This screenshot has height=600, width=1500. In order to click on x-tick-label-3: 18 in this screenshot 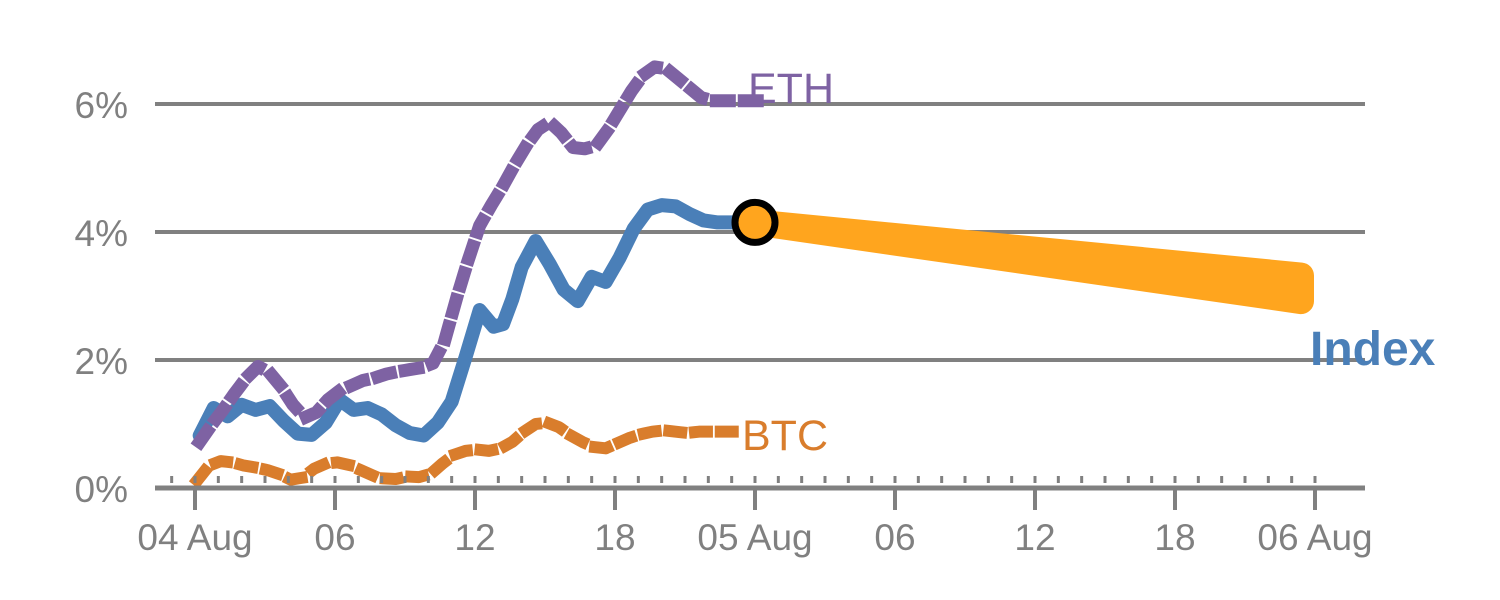, I will do `click(614, 537)`.